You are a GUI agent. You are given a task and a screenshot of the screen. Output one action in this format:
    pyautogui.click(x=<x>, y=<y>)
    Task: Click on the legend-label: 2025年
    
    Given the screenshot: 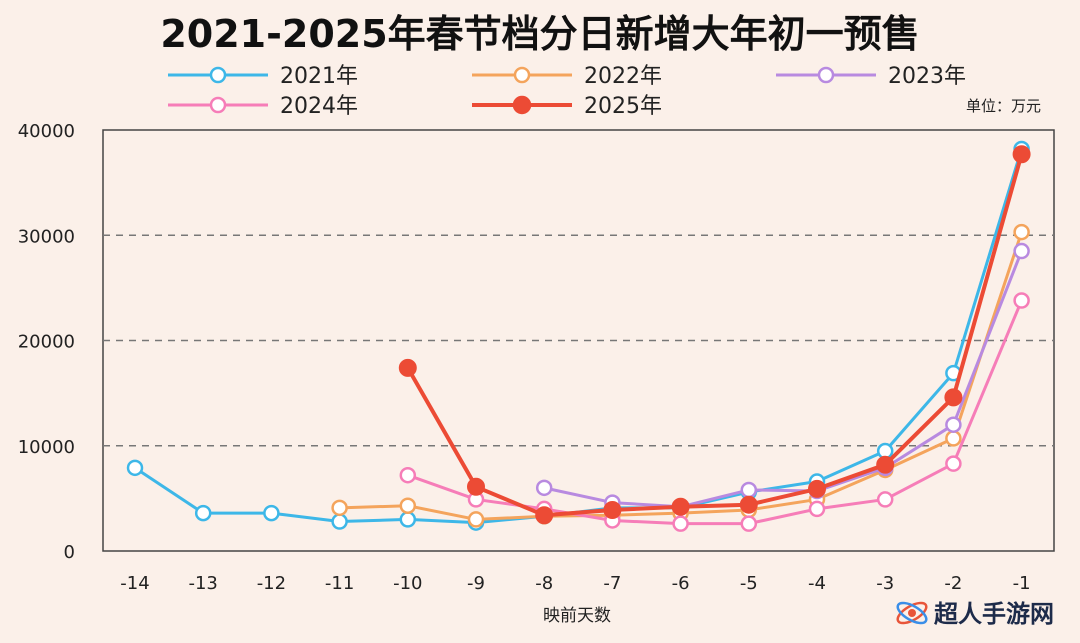 What is the action you would take?
    pyautogui.click(x=623, y=106)
    